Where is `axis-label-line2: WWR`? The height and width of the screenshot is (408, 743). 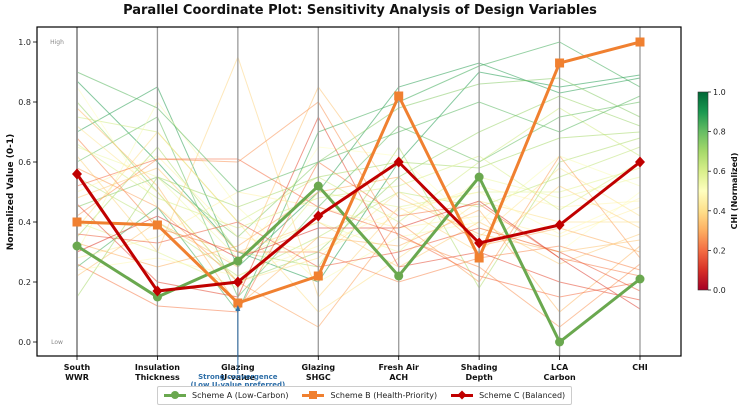
axis-label-line2: WWR is located at coordinates (77, 377).